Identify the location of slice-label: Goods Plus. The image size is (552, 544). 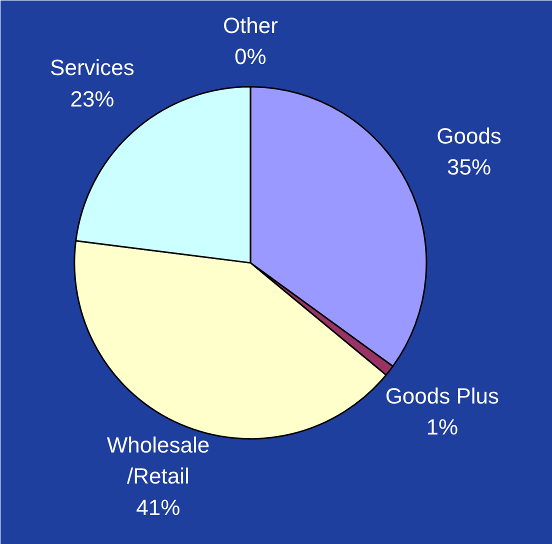
(442, 395).